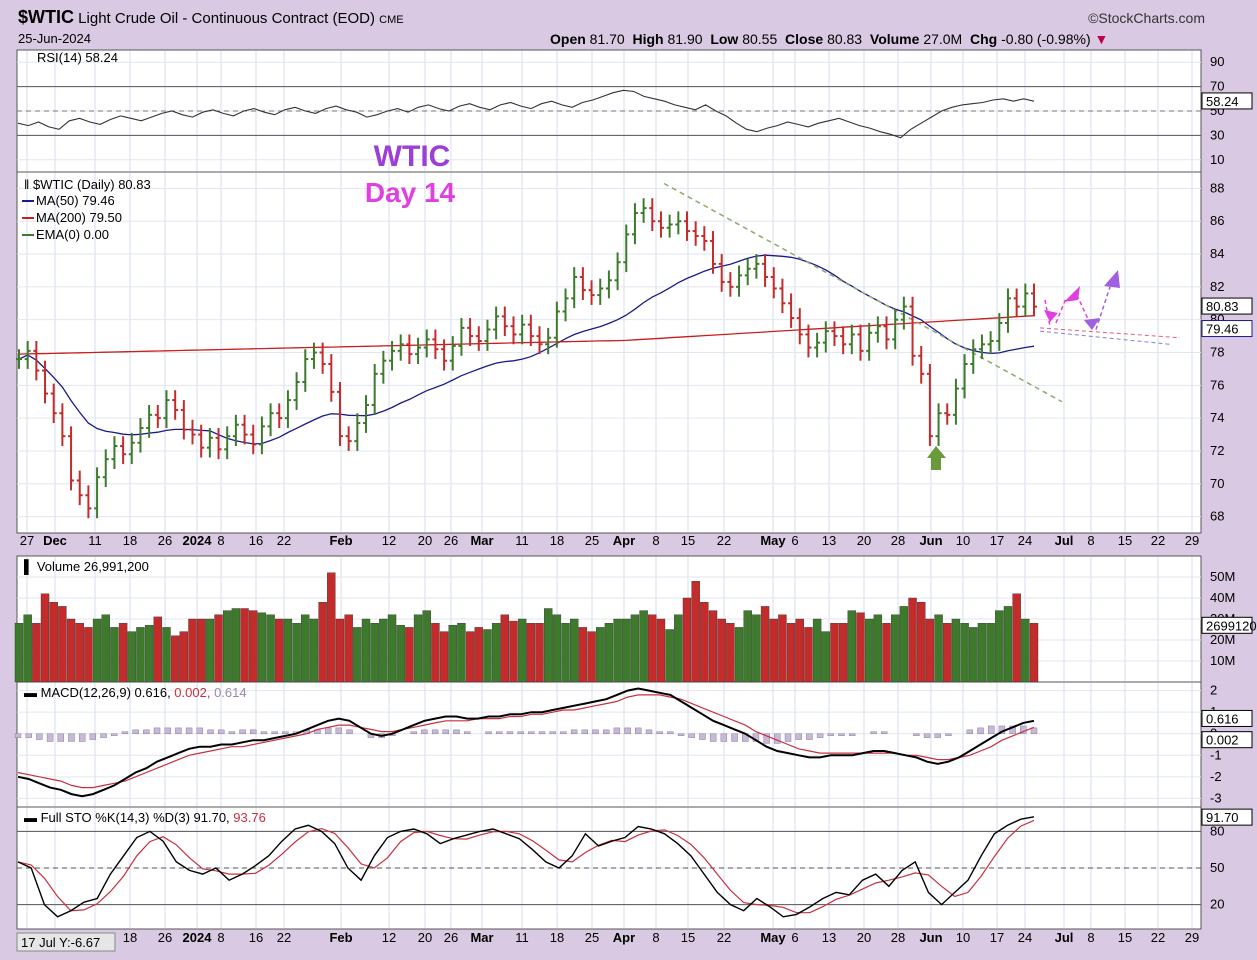 The height and width of the screenshot is (960, 1257). Describe the element at coordinates (1046, 39) in the screenshot. I see `change-value: -0.80 (-0.98%)` at that location.